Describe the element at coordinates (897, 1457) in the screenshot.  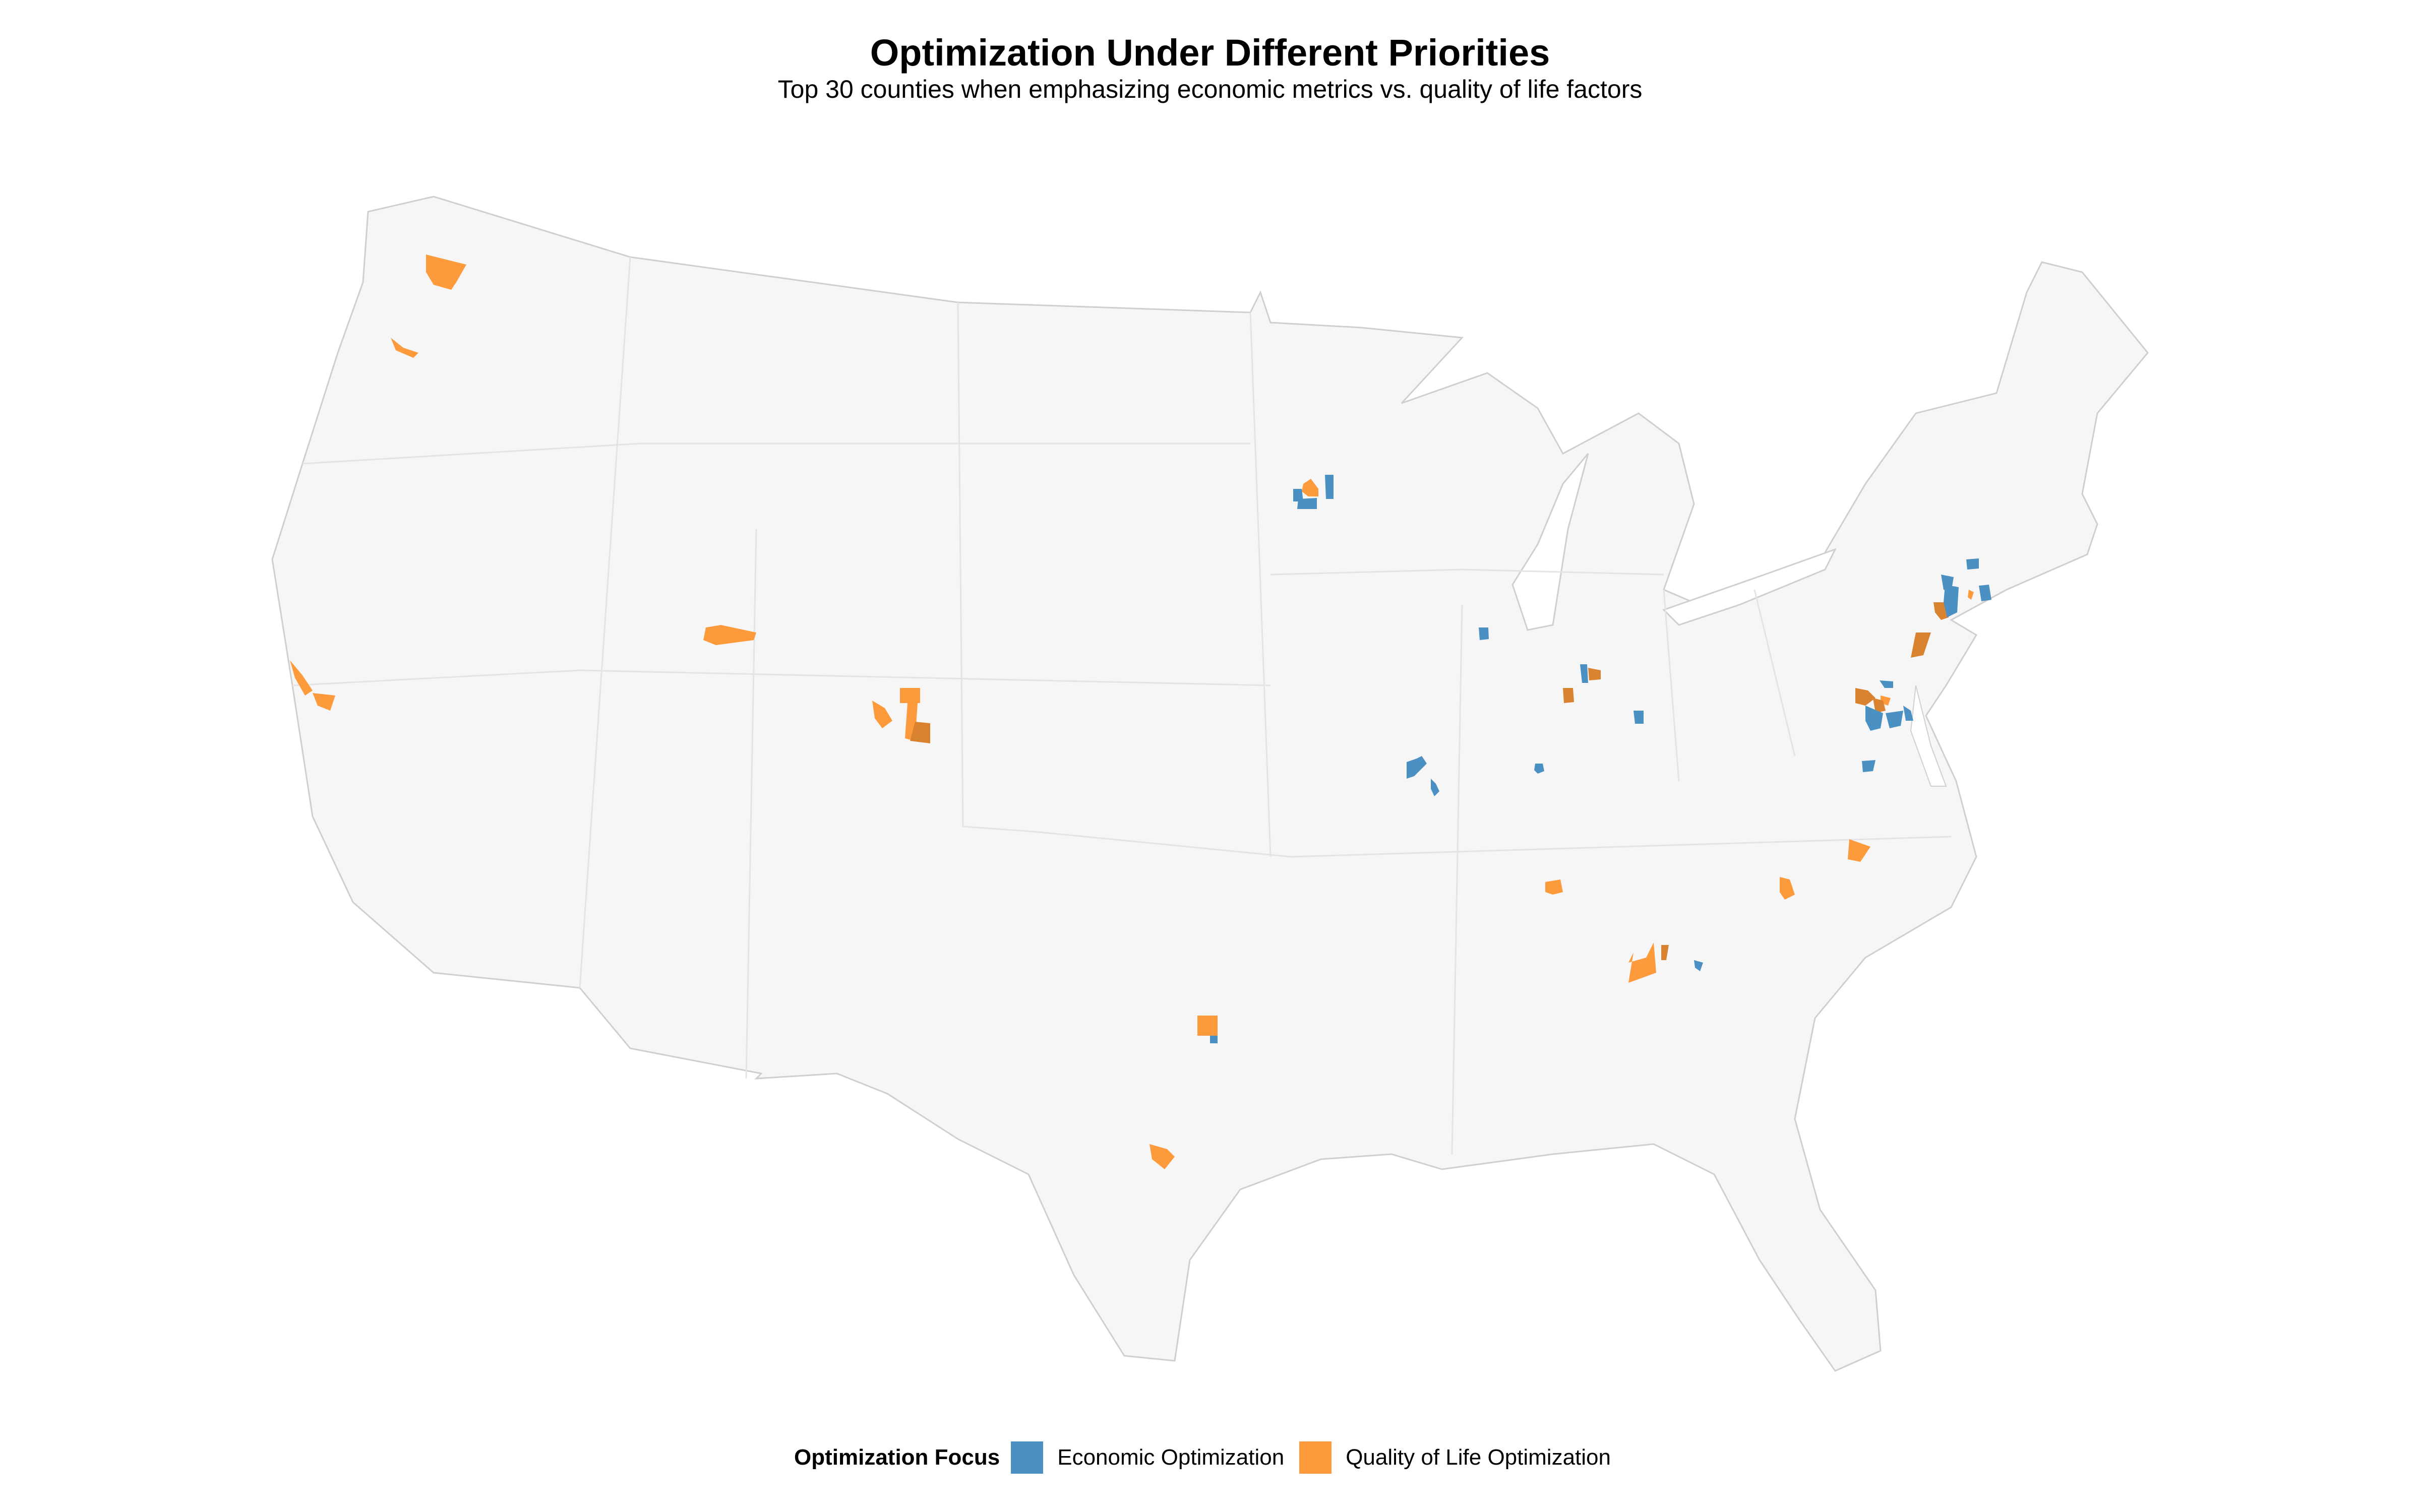
I see `legend-title: Optimization Focus` at that location.